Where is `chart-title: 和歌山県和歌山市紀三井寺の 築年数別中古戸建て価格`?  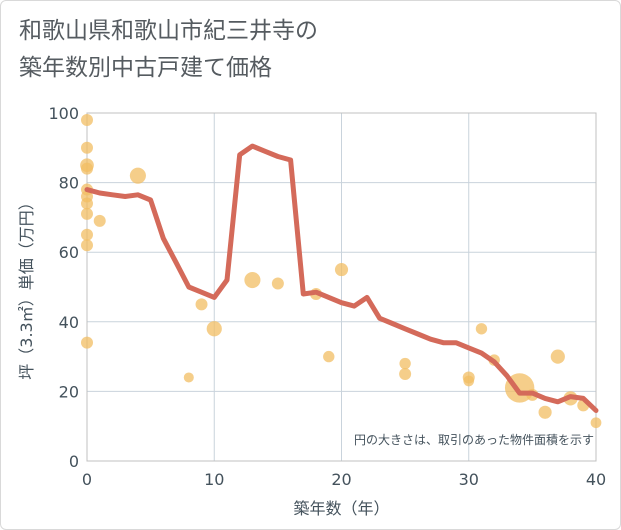
chart-title: 和歌山県和歌山市紀三井寺の 築年数別中古戸建て価格 is located at coordinates (168, 49).